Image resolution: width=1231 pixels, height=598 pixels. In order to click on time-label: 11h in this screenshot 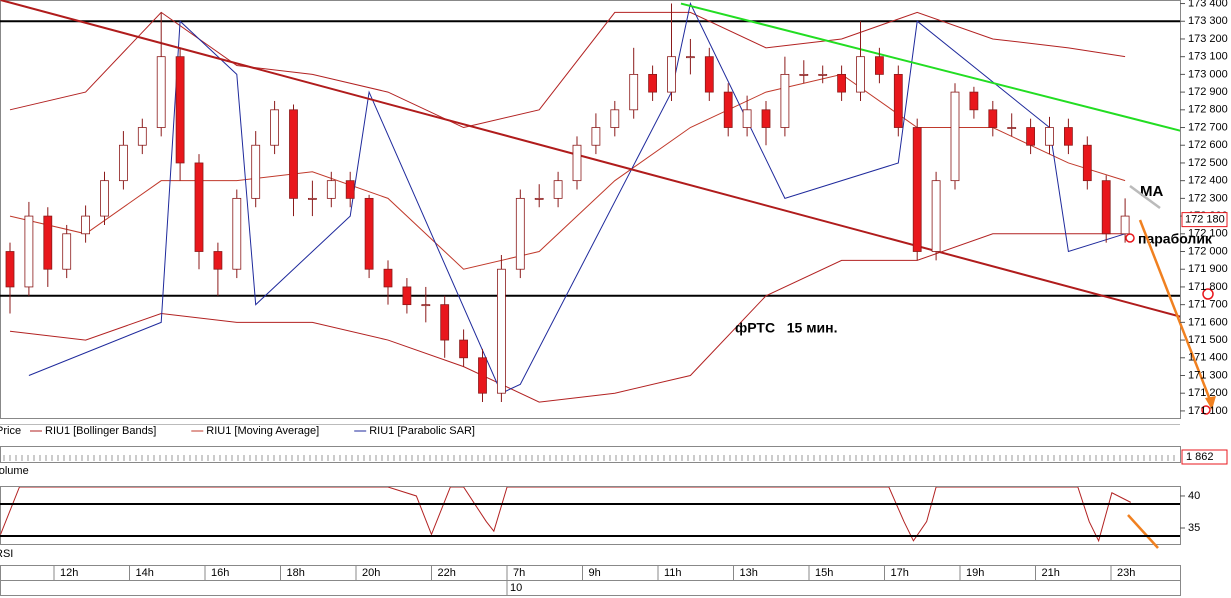, I will do `click(673, 573)`.